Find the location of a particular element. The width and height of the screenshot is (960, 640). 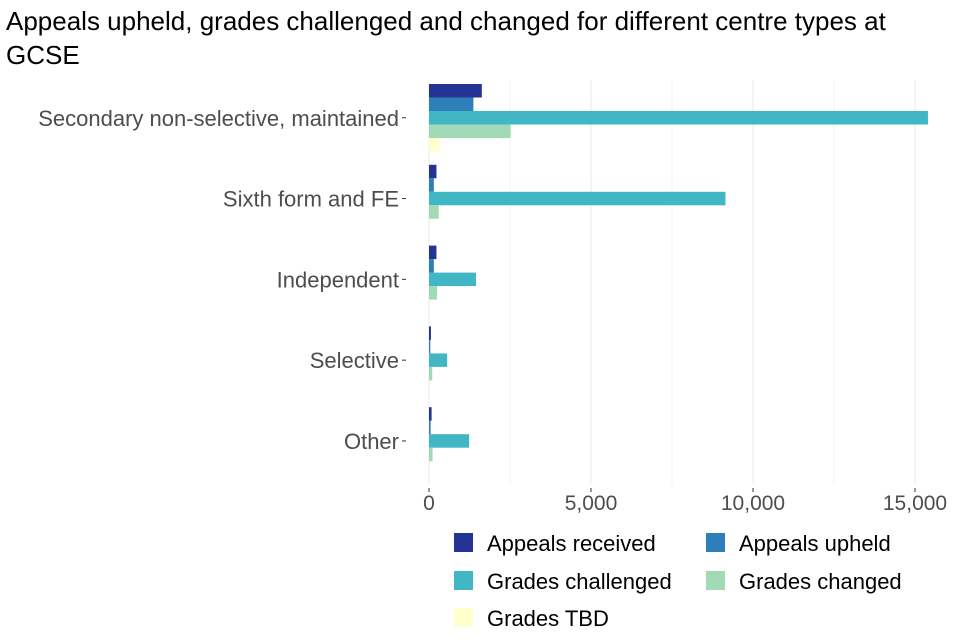

x-axis-ticks: 0 5,000 10,000 15,000 is located at coordinates (685, 501).